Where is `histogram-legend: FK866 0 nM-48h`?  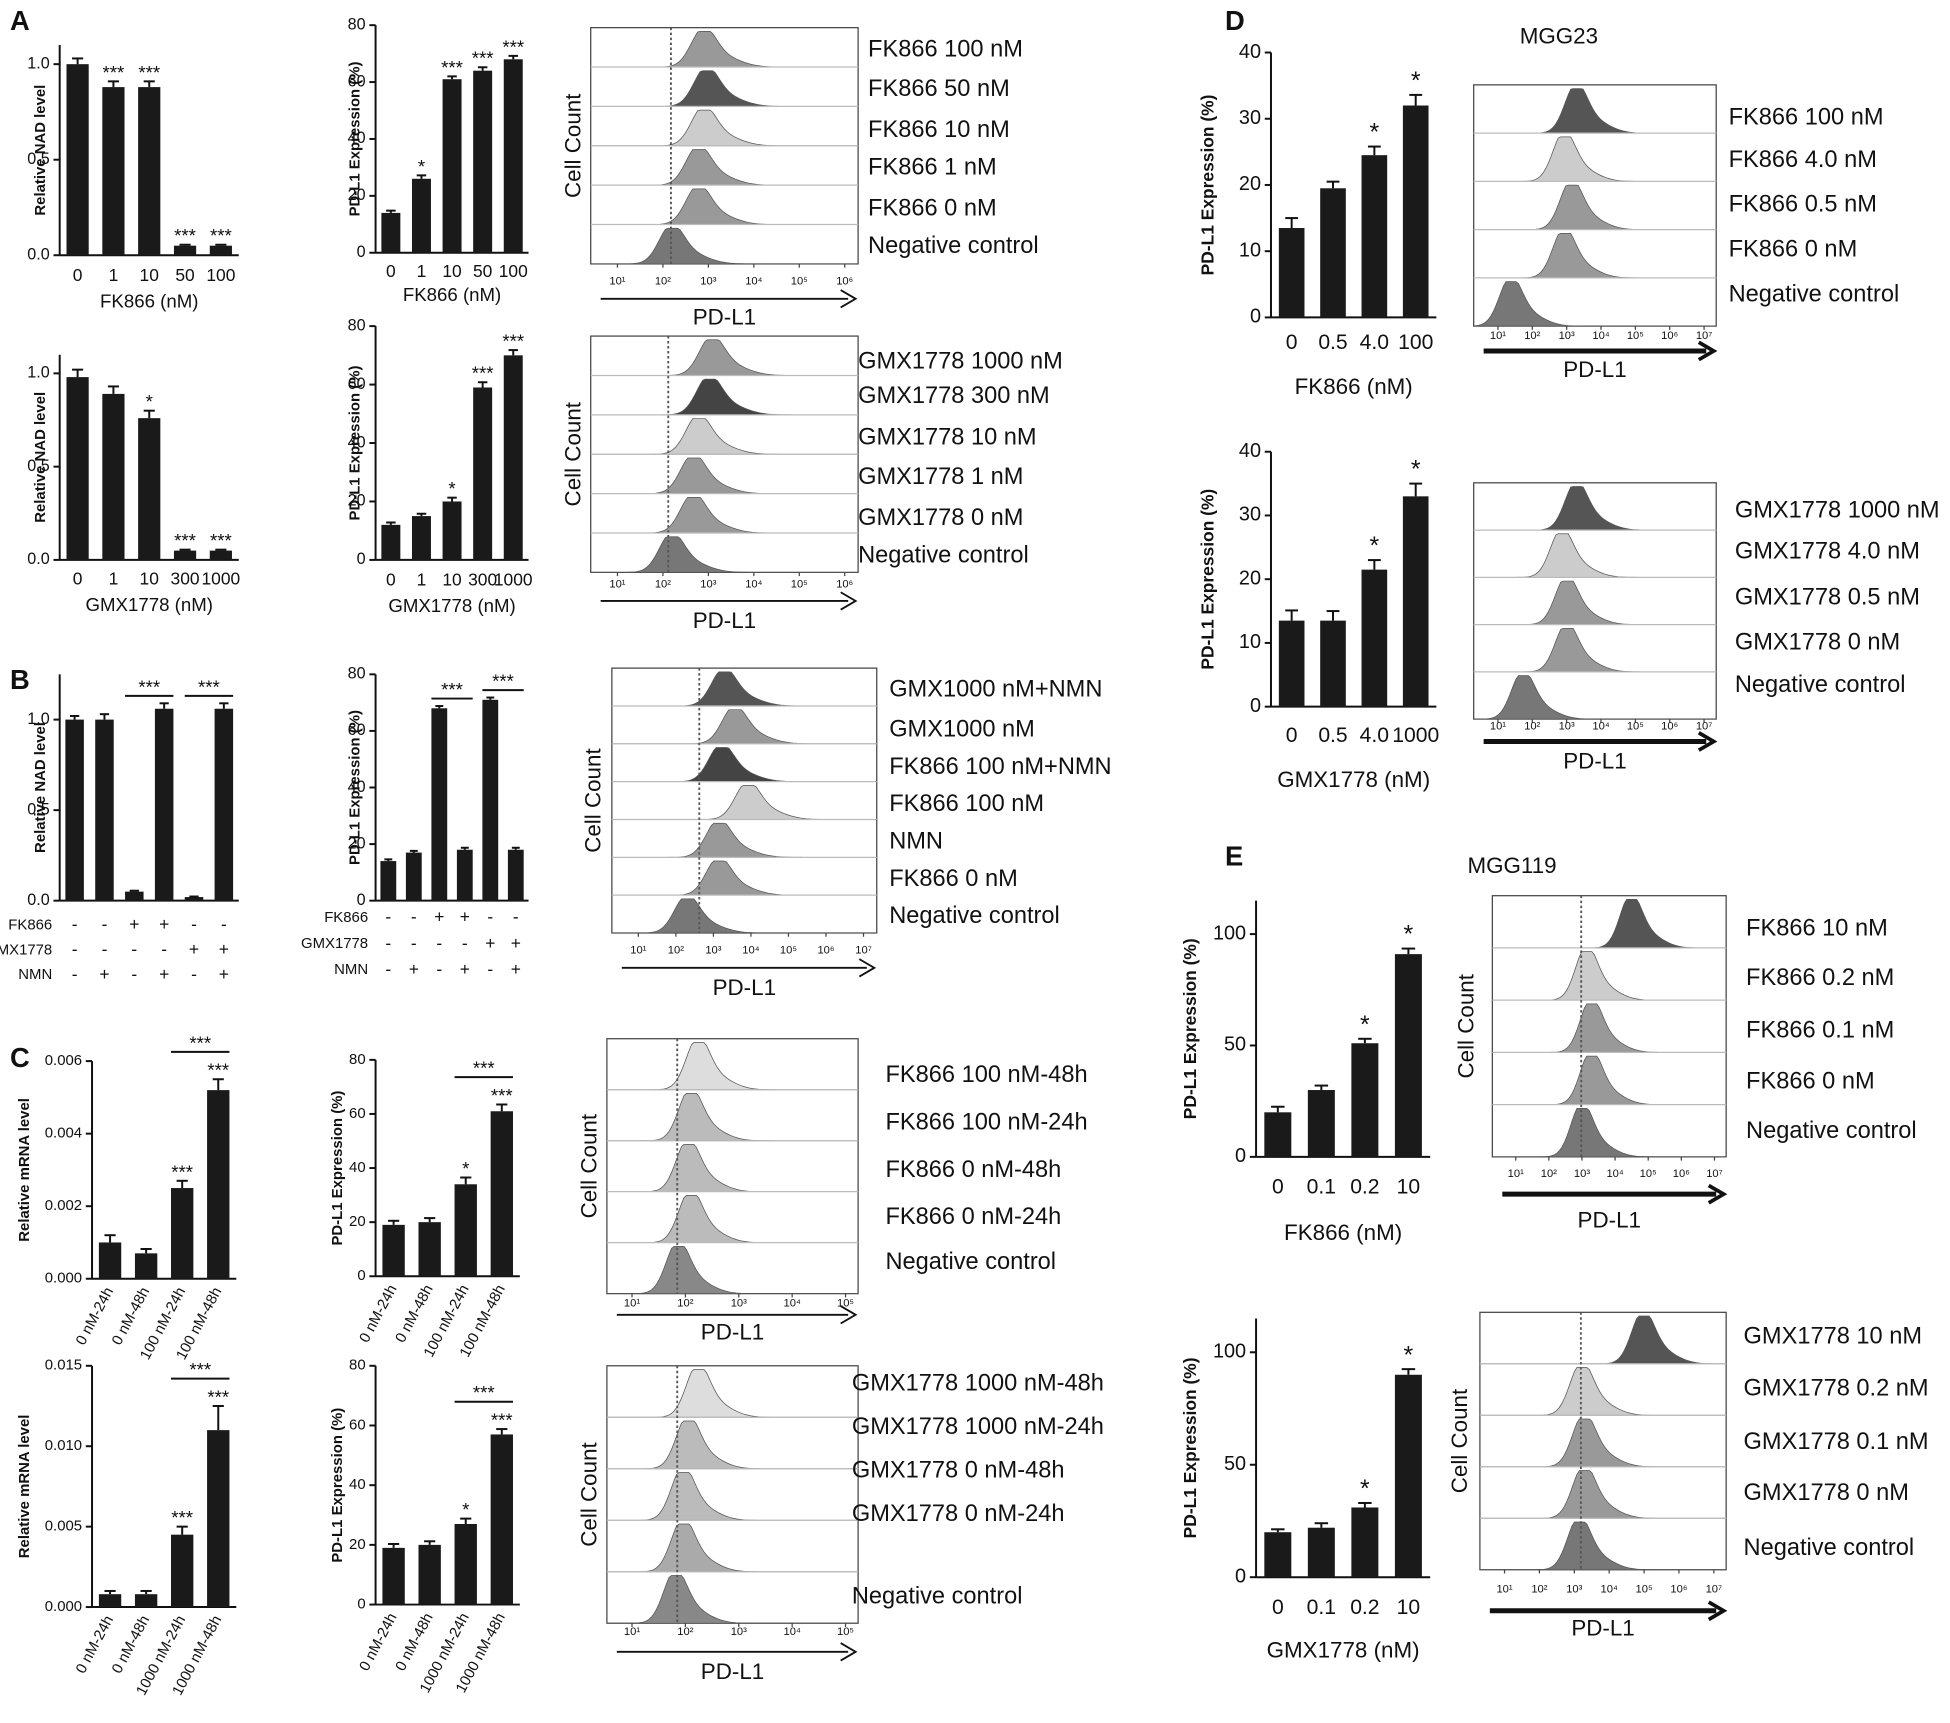
histogram-legend: FK866 0 nM-48h is located at coordinates (973, 1170).